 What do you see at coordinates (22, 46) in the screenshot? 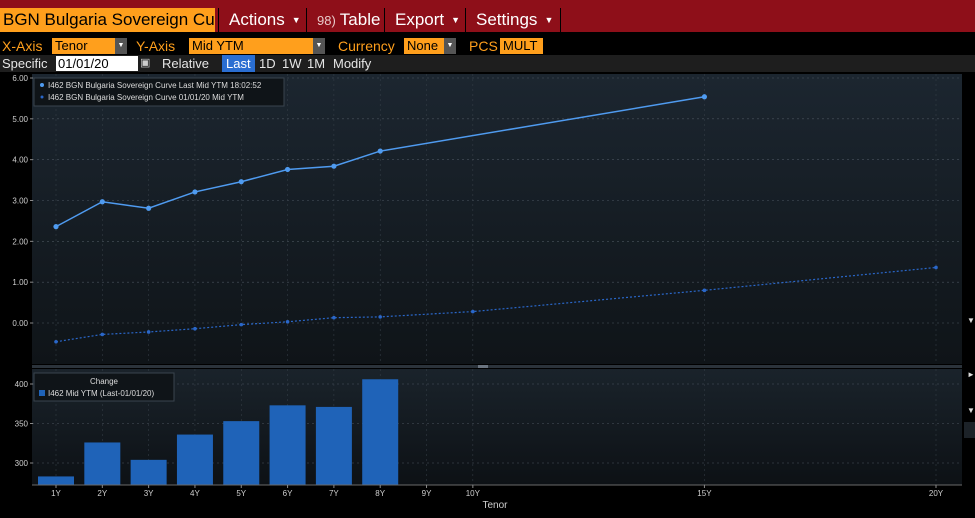
I see `x-axis-label: X-Axis` at bounding box center [22, 46].